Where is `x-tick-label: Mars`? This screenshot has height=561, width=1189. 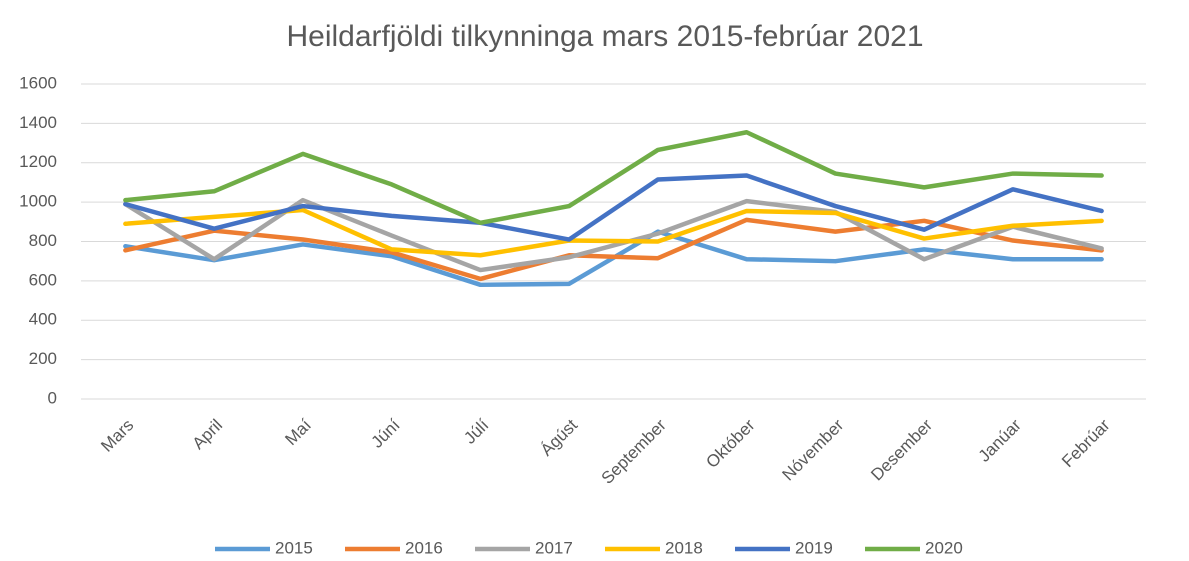 x-tick-label: Mars is located at coordinates (117, 436).